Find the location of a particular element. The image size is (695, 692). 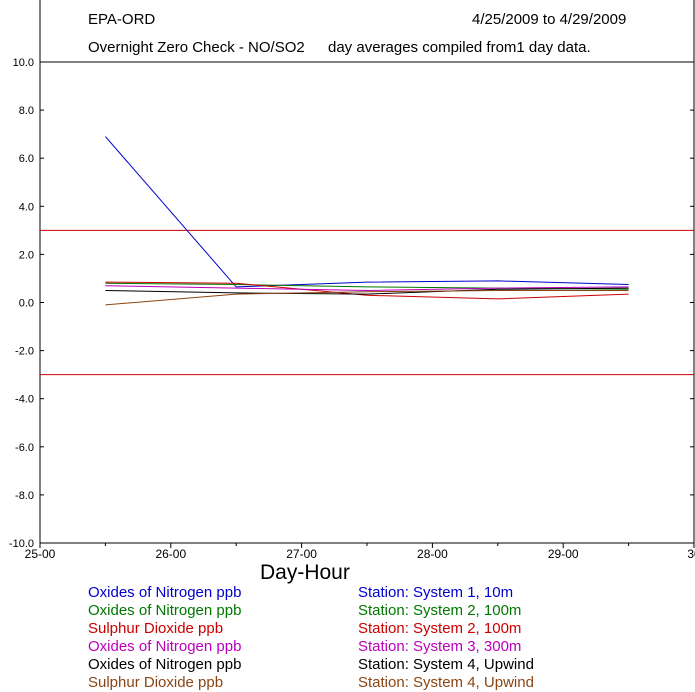

average-note: day averages compiled from1 day data. is located at coordinates (459, 47).